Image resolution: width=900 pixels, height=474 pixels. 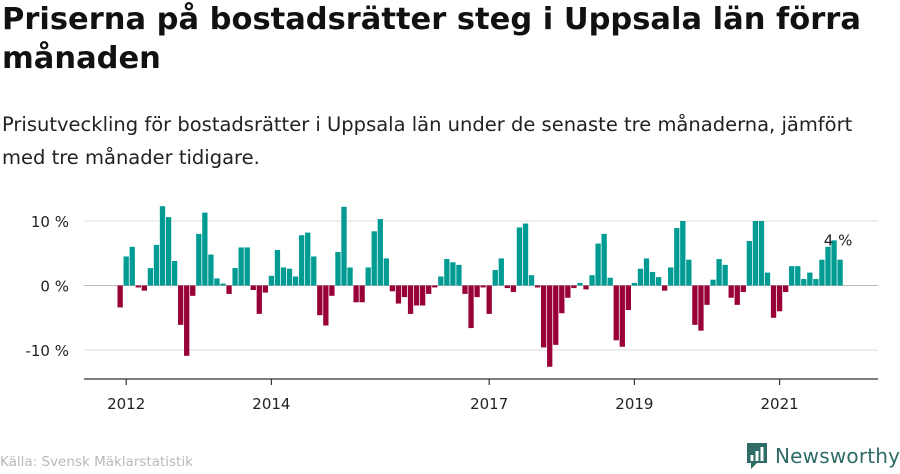 I want to click on y-tick-label: 10 %, so click(x=50, y=222).